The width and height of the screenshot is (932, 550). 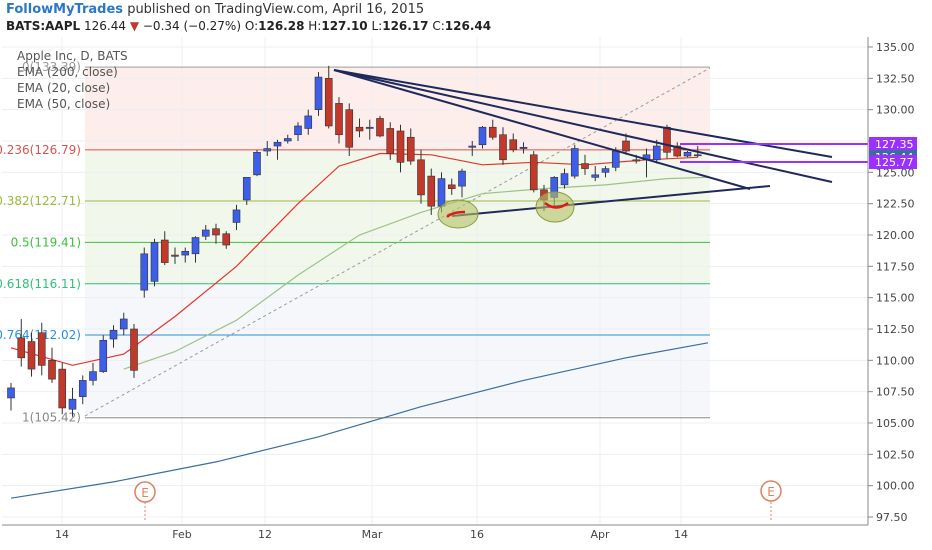 I want to click on y-tick-label: 135.00, so click(x=895, y=47).